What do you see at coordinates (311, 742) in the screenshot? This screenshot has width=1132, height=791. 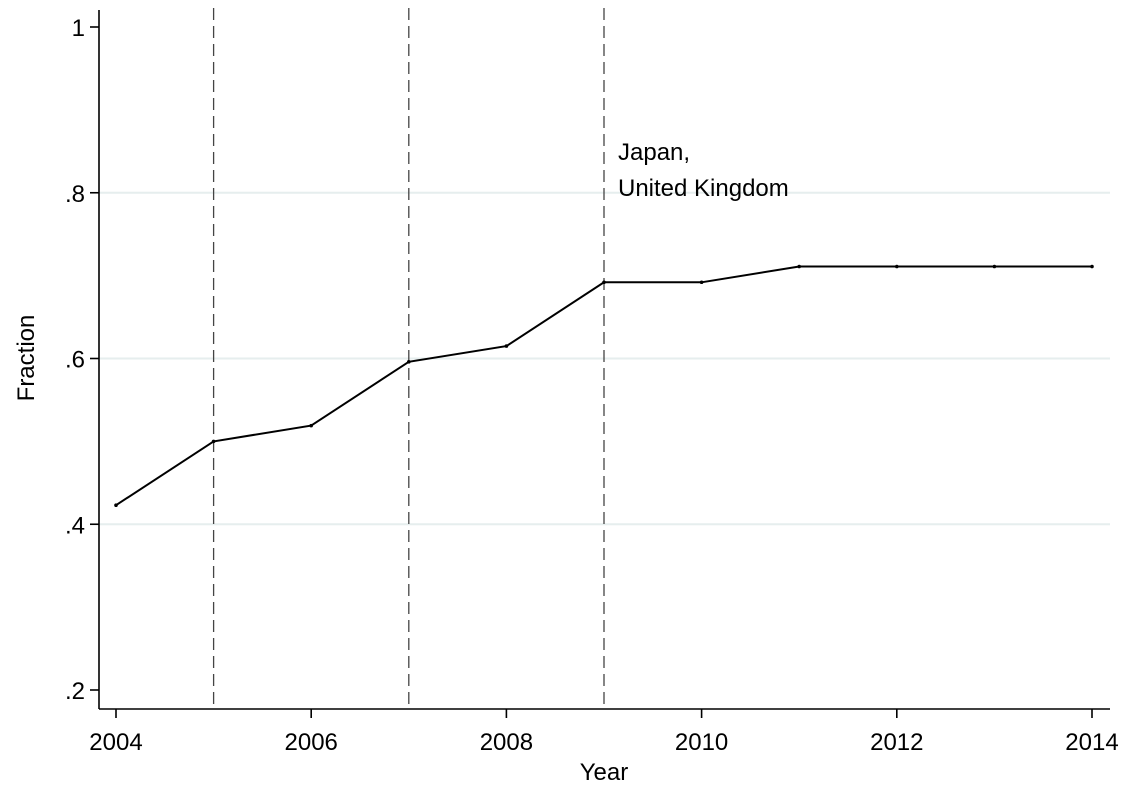 I see `x-tick-label: 2006` at bounding box center [311, 742].